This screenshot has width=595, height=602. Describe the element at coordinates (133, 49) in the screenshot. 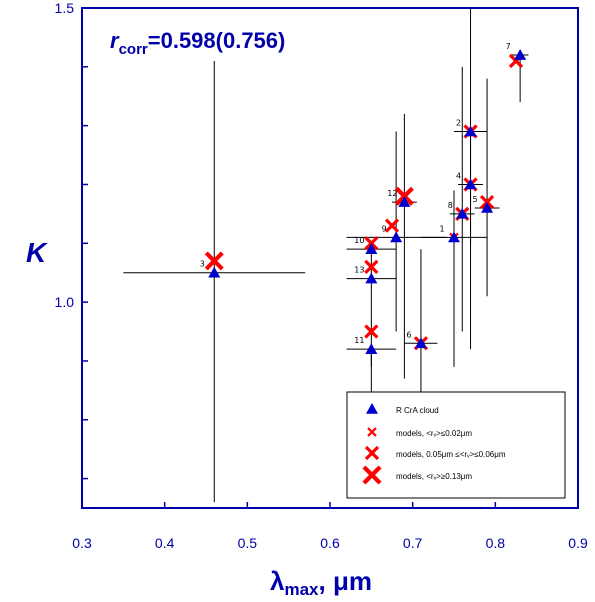

I see `annotation-sub: corr` at that location.